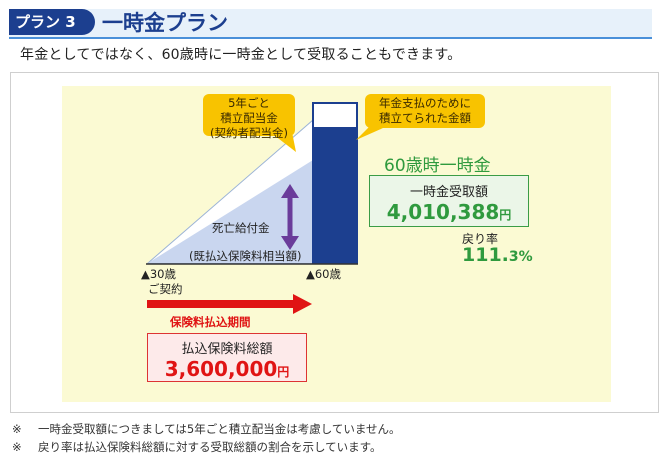  I want to click on header-bar, so click(330, 24).